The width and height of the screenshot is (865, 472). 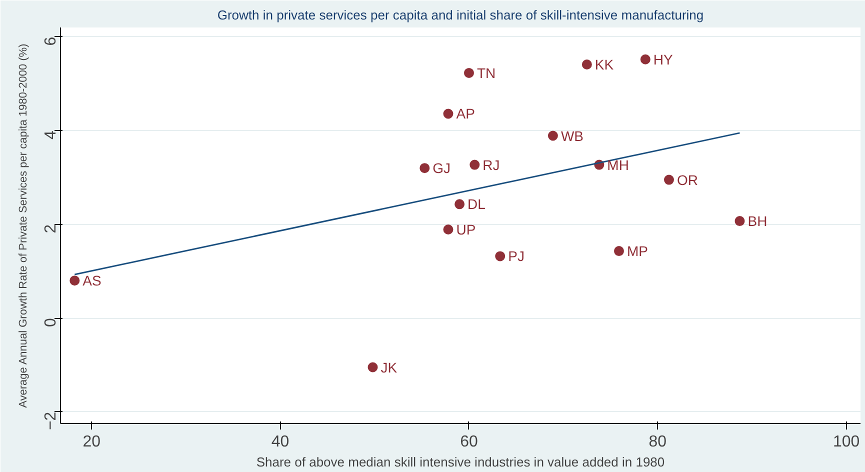 I want to click on data-label: JK, so click(x=389, y=367).